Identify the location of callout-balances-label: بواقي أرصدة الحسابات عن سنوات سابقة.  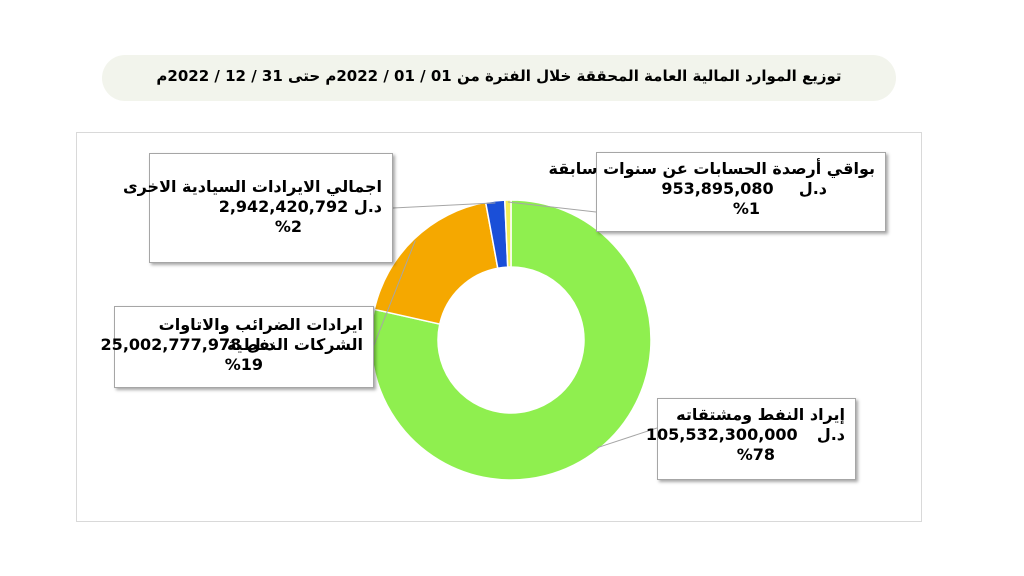
(711, 168).